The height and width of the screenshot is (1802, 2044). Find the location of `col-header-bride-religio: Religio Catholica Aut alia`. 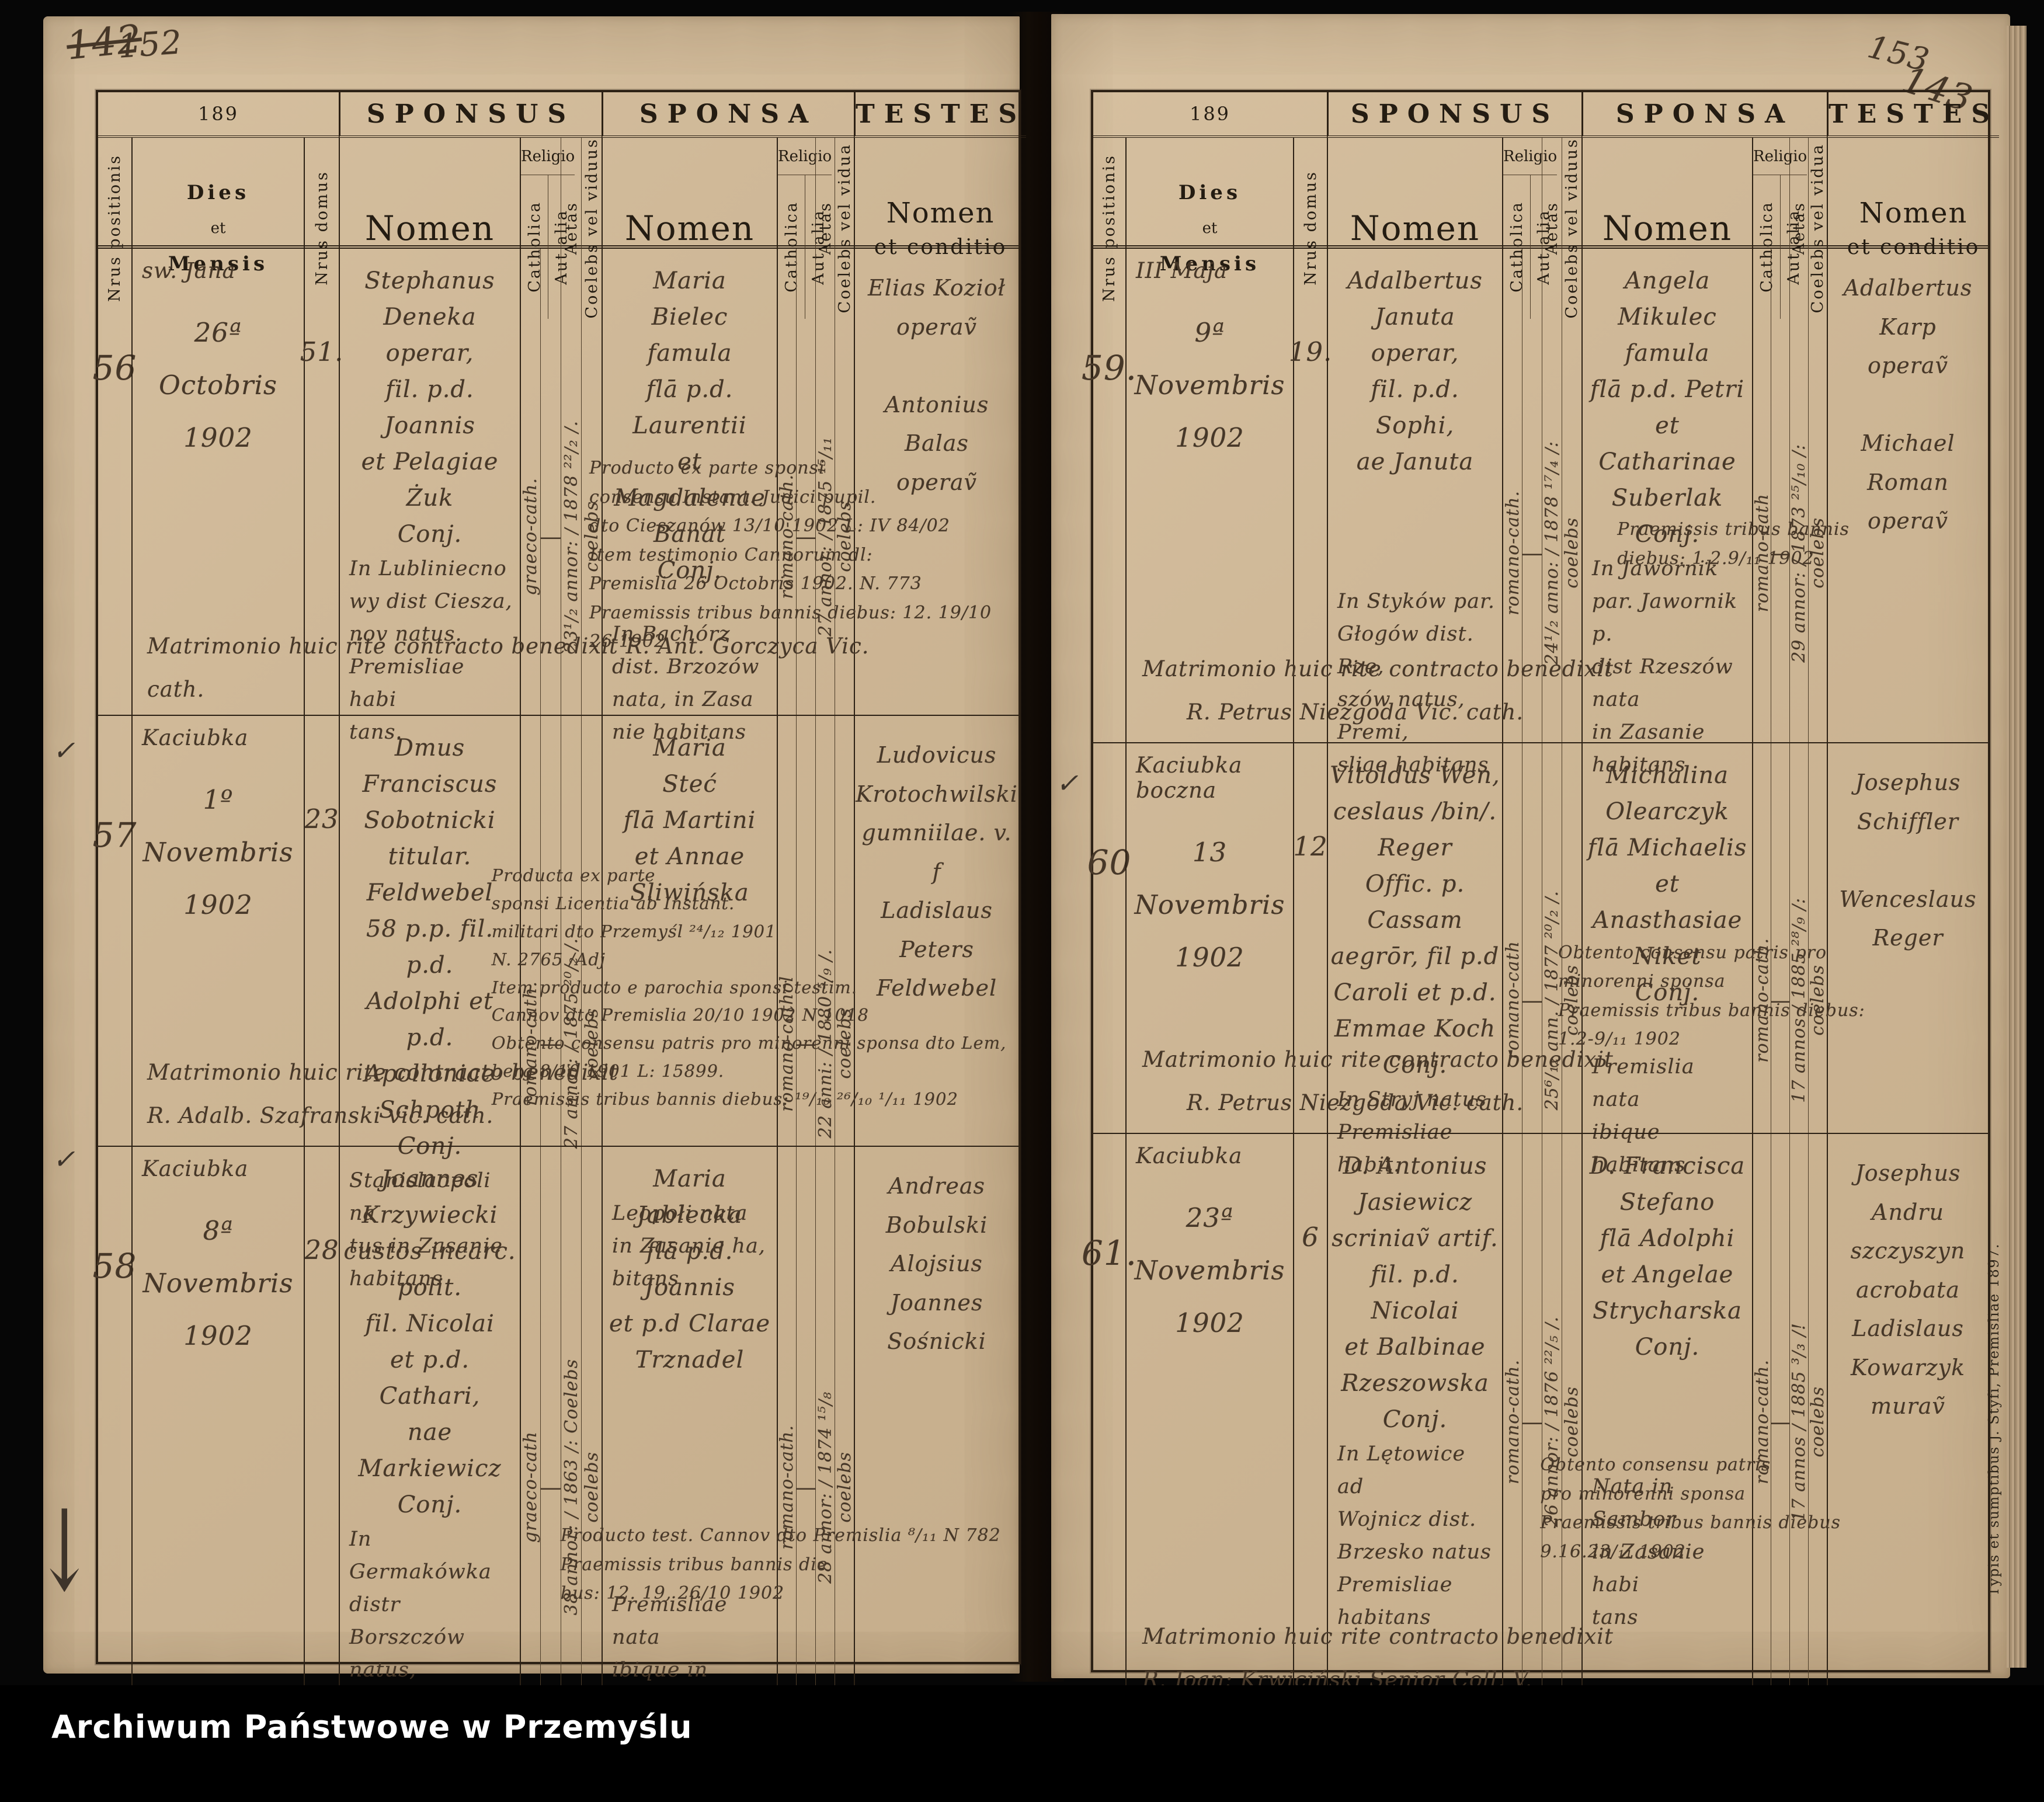

col-header-bride-religio: Religio Catholica Aut alia is located at coordinates (804, 229).